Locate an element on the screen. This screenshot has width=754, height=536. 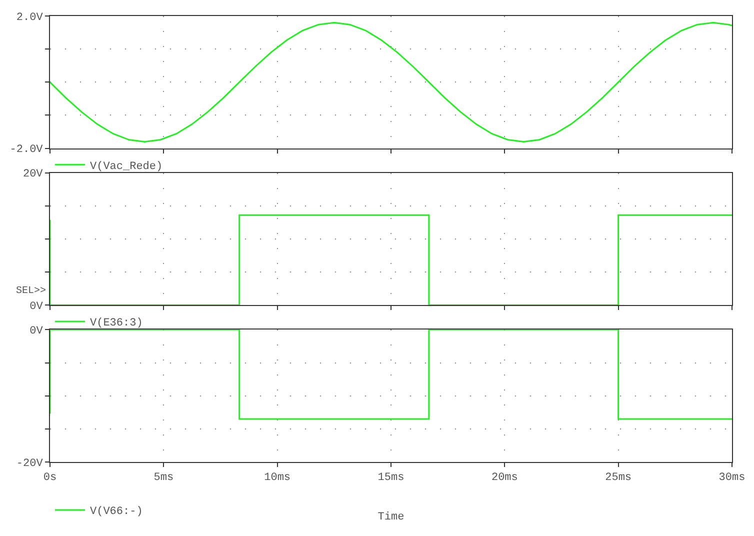
y-tick-label: 2.0V is located at coordinates (30, 18).